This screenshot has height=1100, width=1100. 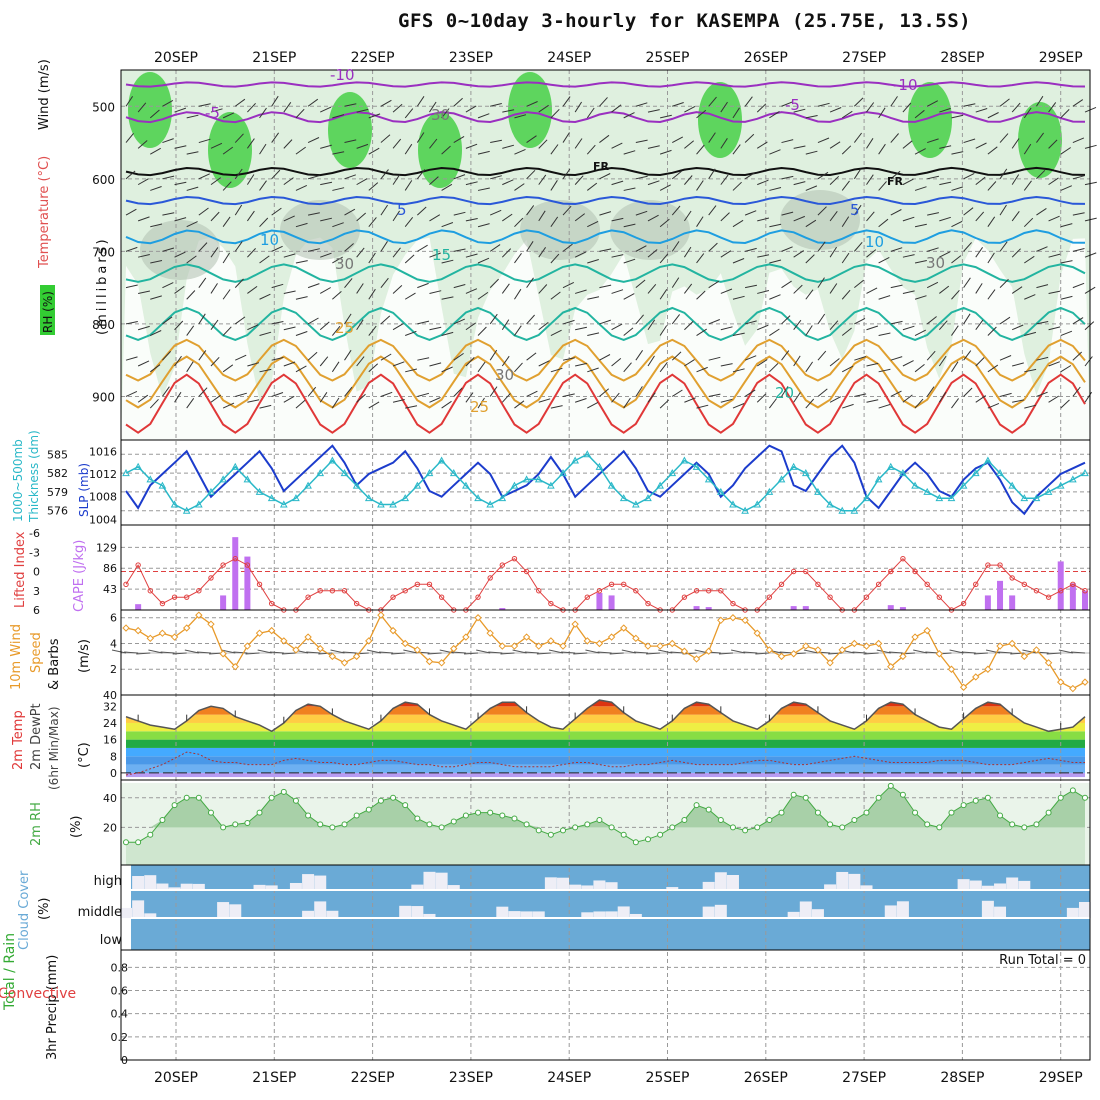 What do you see at coordinates (57, 511) in the screenshot?
I see `thickness-tick: 576` at bounding box center [57, 511].